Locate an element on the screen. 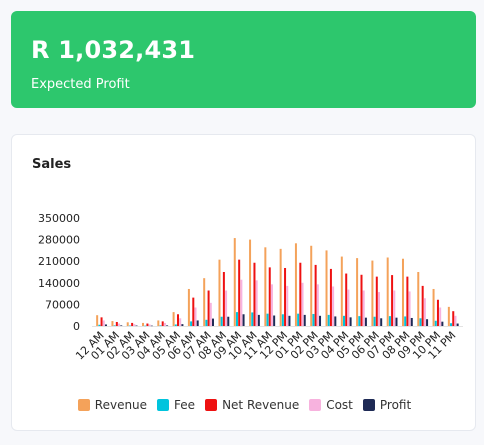  legend-item-cost: Cost is located at coordinates (331, 405).